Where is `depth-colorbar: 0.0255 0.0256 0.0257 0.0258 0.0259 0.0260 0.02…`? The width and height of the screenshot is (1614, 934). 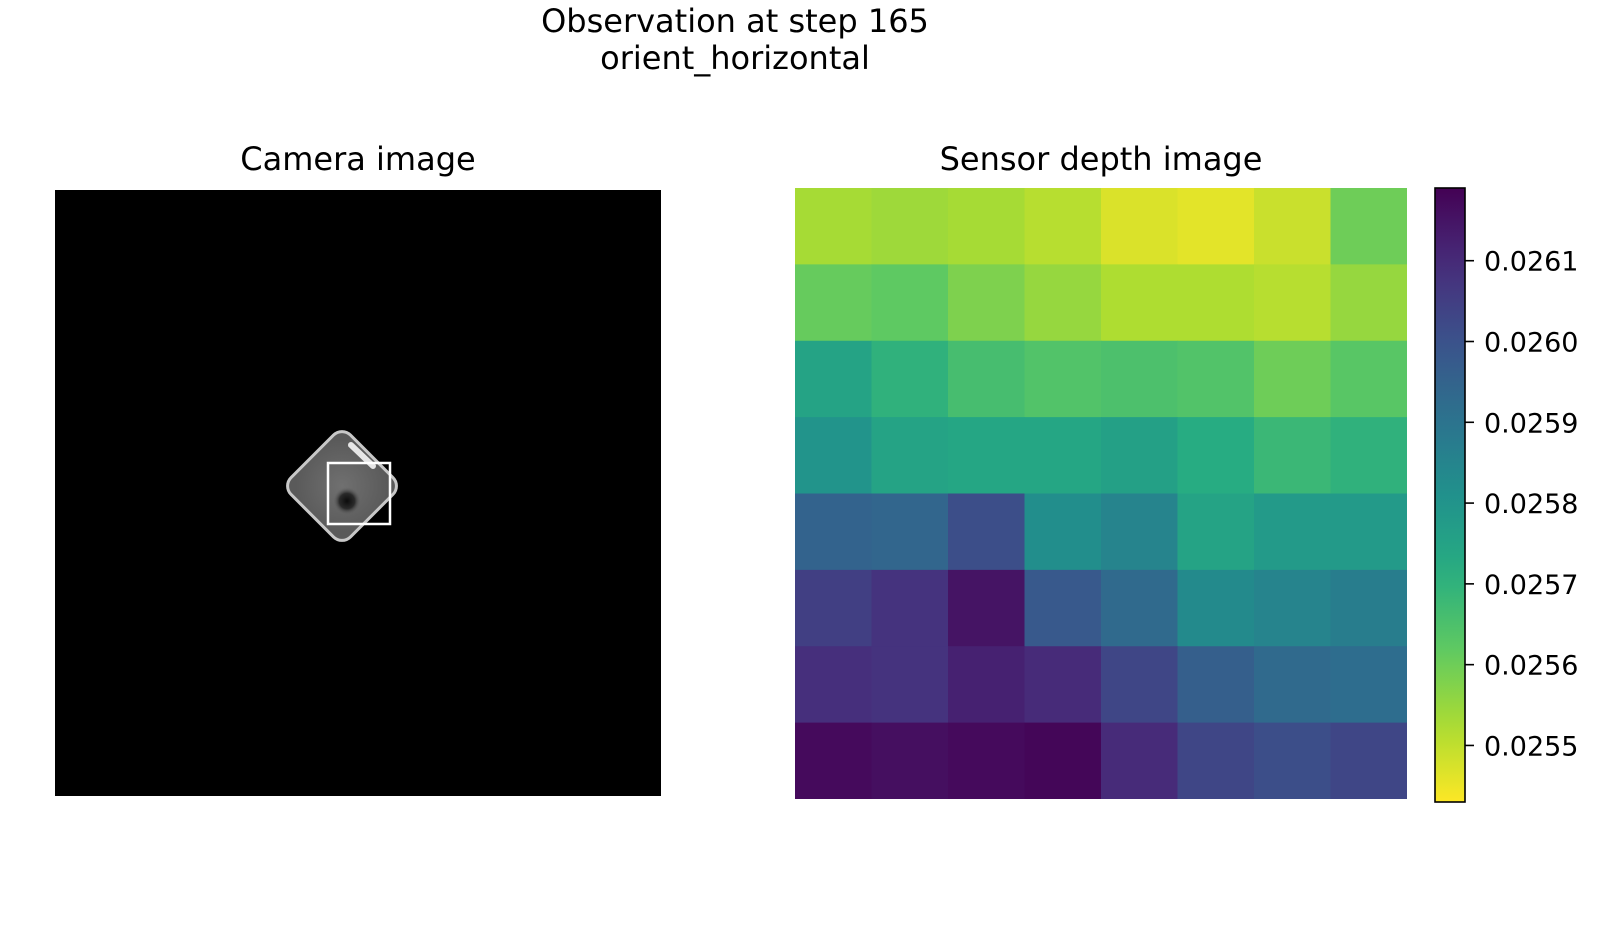 depth-colorbar: 0.0255 0.0256 0.0257 0.0258 0.0259 0.0260 0.02… is located at coordinates (1518, 496).